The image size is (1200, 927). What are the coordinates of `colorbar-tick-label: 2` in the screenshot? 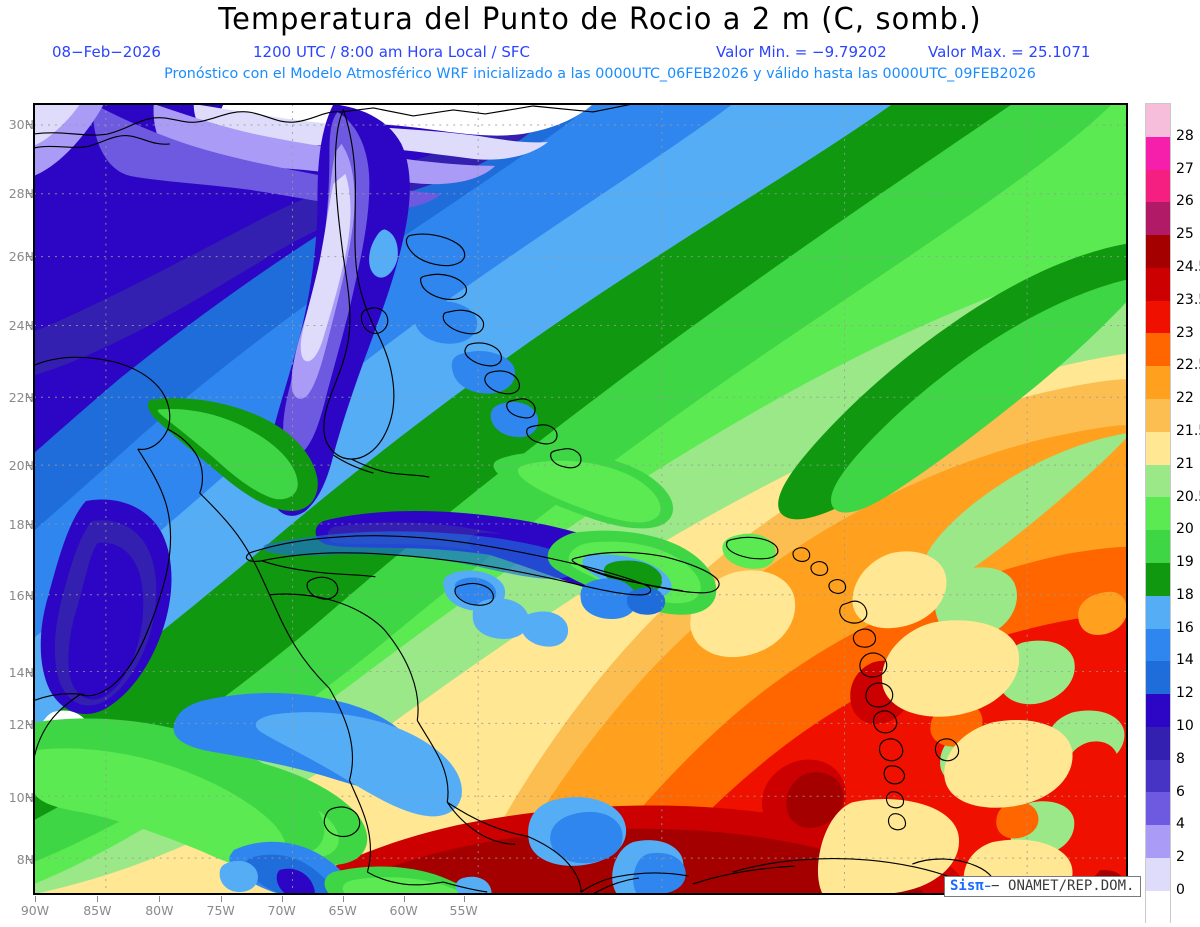 It's located at (1180, 857).